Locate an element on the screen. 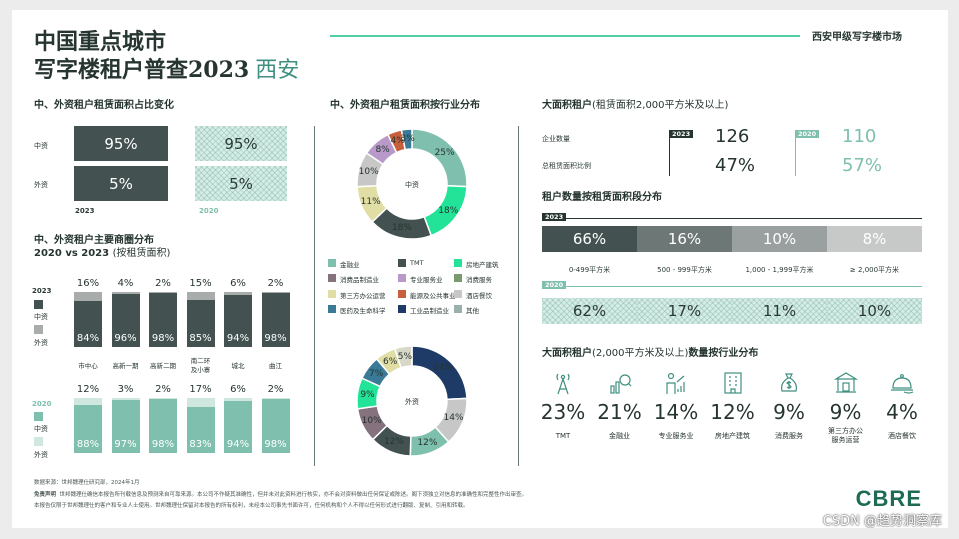 Image resolution: width=959 pixels, height=539 pixels. footer-source: 数据来源：世邦魏理仕研究部，2024年1月 is located at coordinates (87, 483).